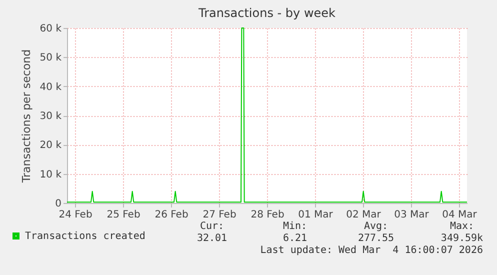 Image resolution: width=497 pixels, height=275 pixels. I want to click on chart-title: Transactions - by week, so click(267, 13).